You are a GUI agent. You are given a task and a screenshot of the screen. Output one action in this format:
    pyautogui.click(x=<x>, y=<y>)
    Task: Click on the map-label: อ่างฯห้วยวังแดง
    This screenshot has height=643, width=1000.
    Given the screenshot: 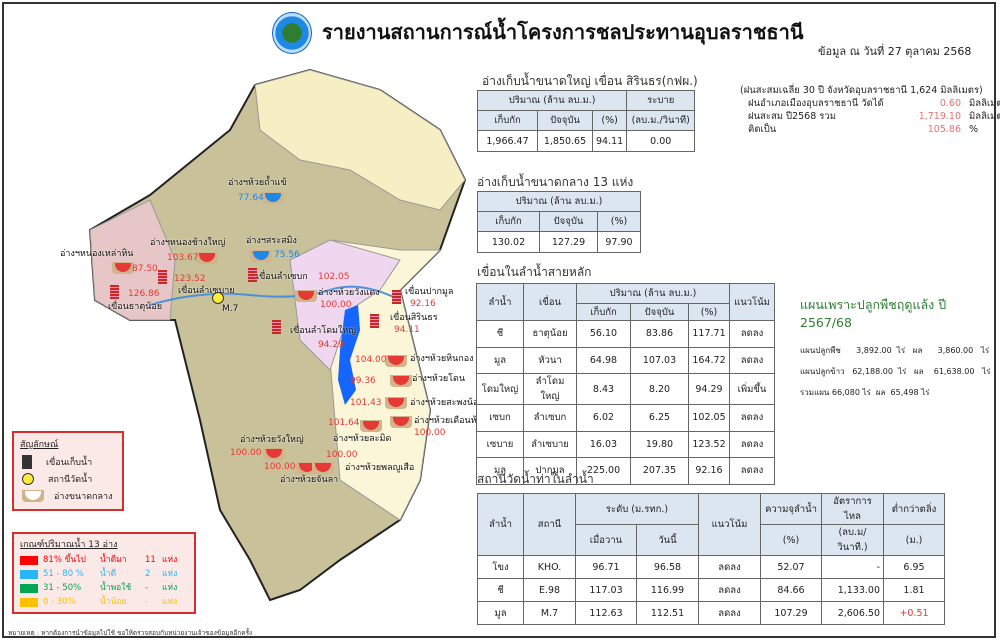 What is the action you would take?
    pyautogui.click(x=349, y=293)
    